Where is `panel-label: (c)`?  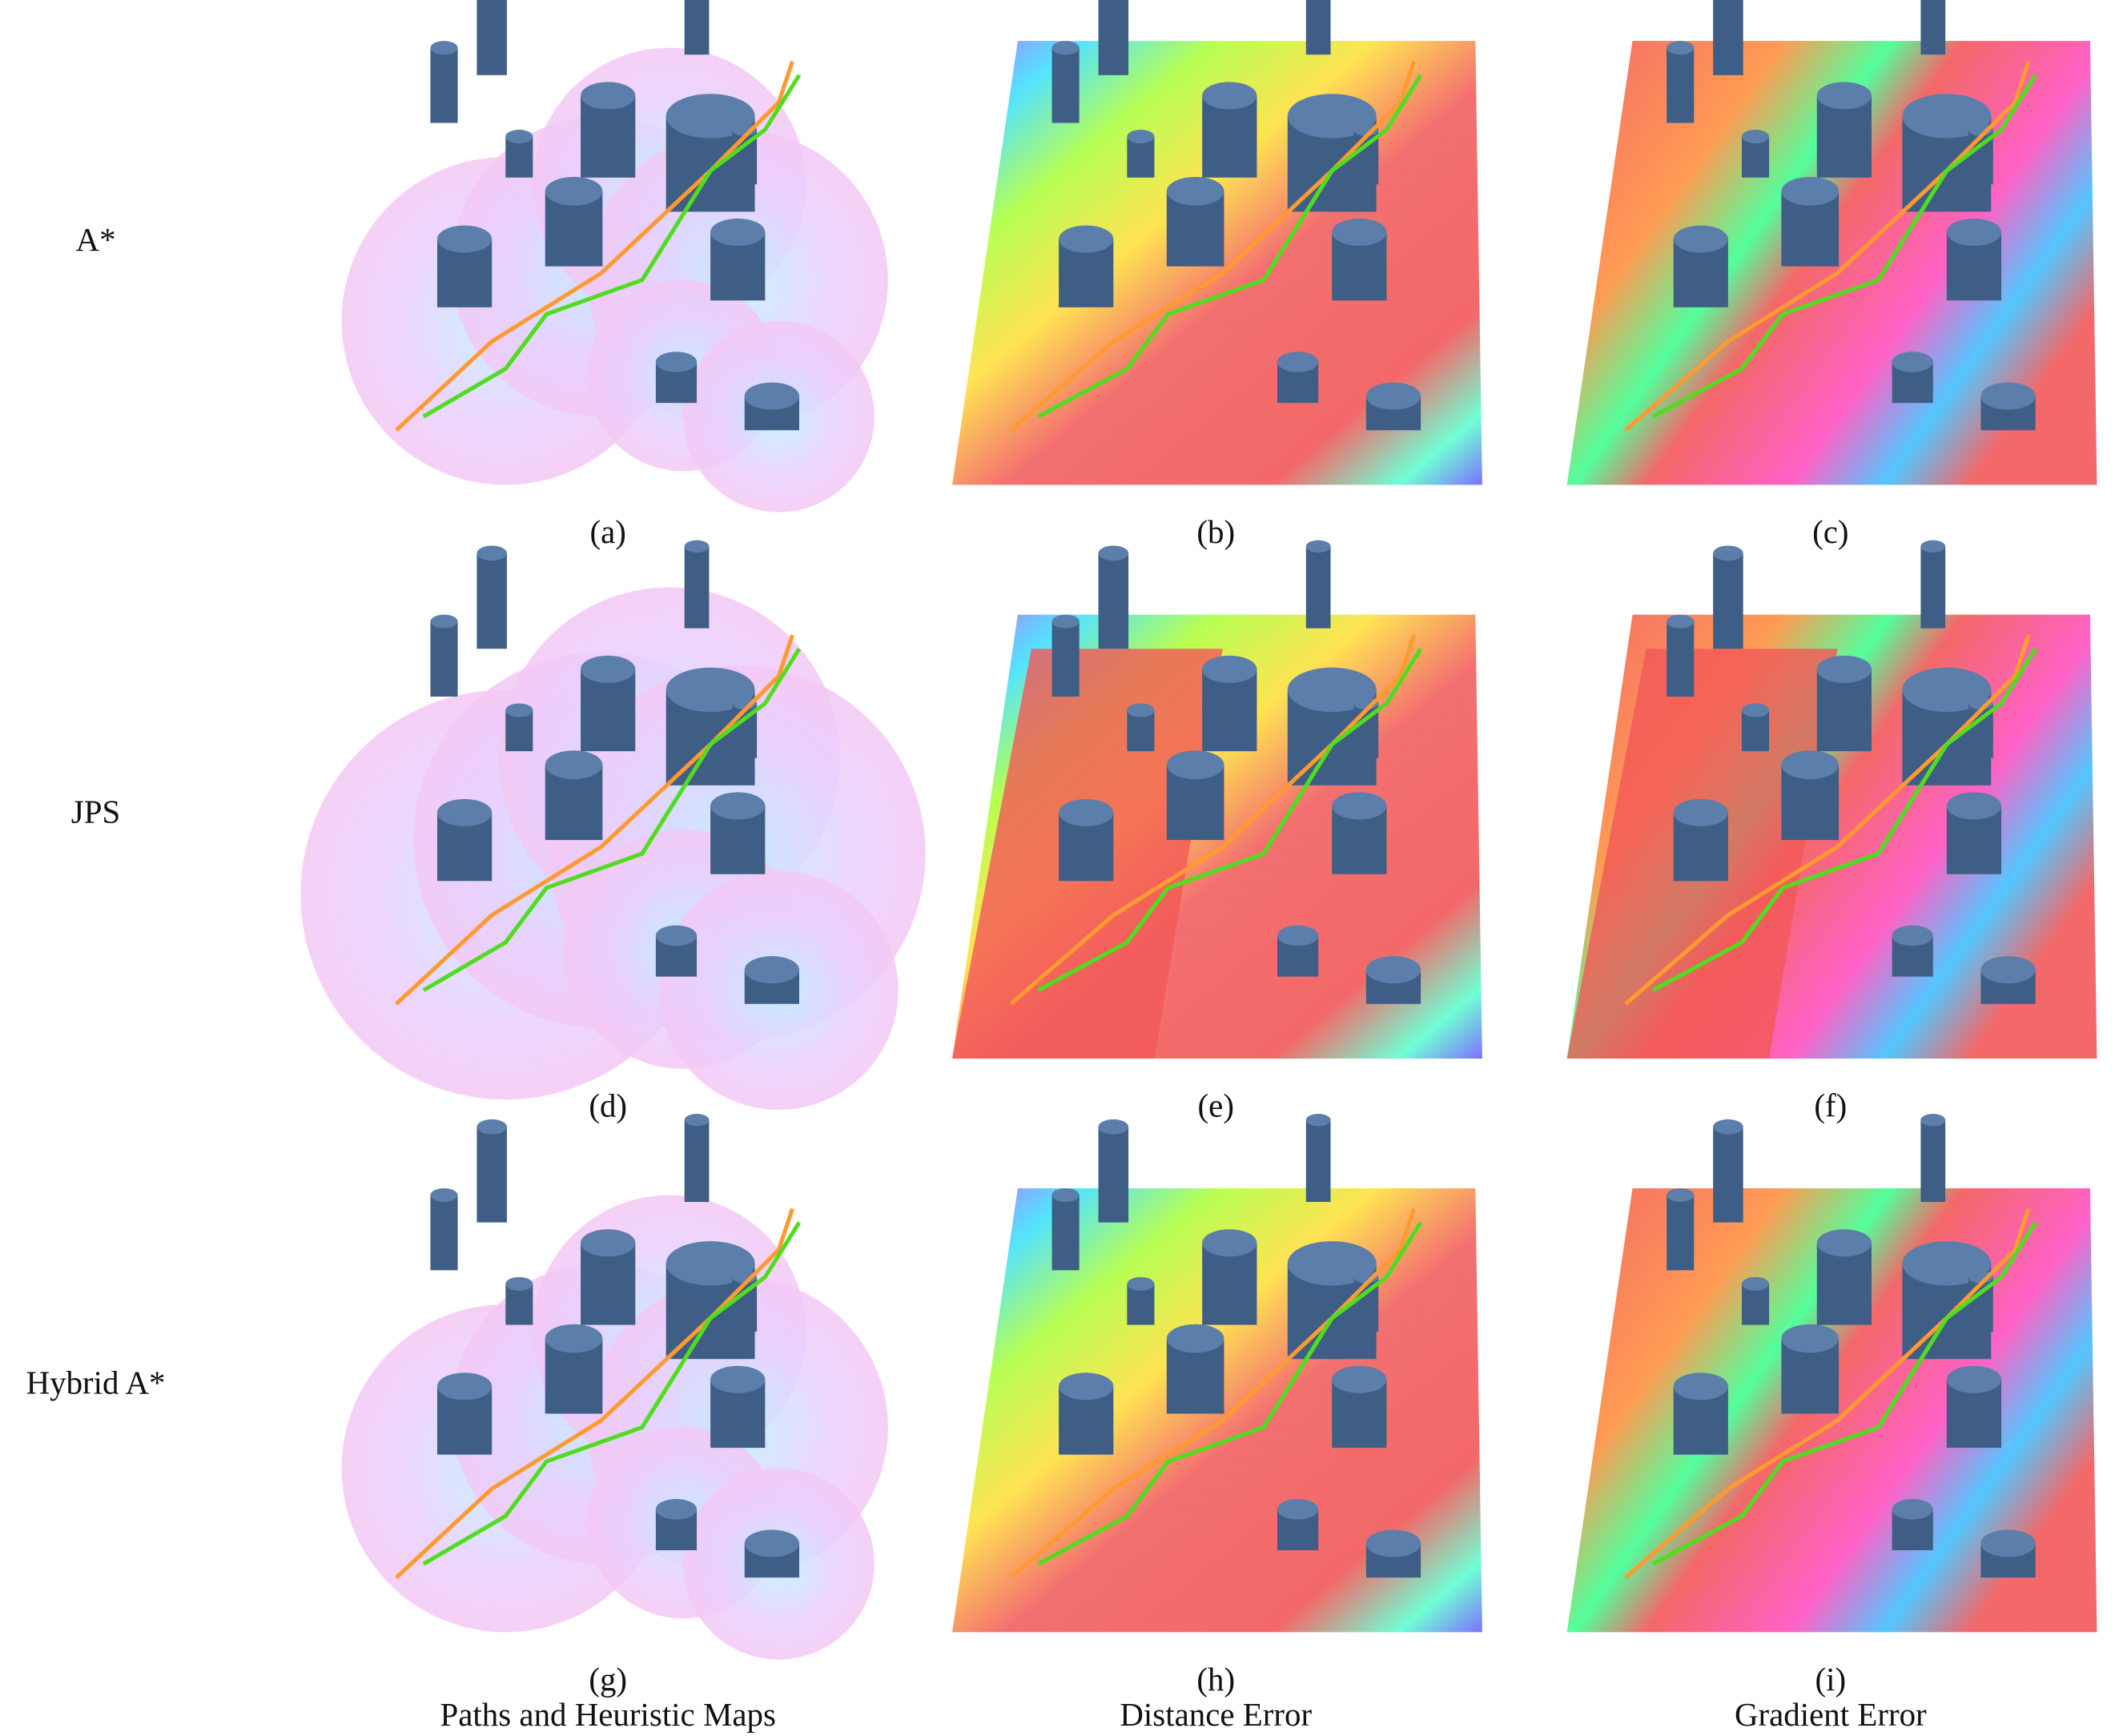
panel-label: (c) is located at coordinates (1830, 532).